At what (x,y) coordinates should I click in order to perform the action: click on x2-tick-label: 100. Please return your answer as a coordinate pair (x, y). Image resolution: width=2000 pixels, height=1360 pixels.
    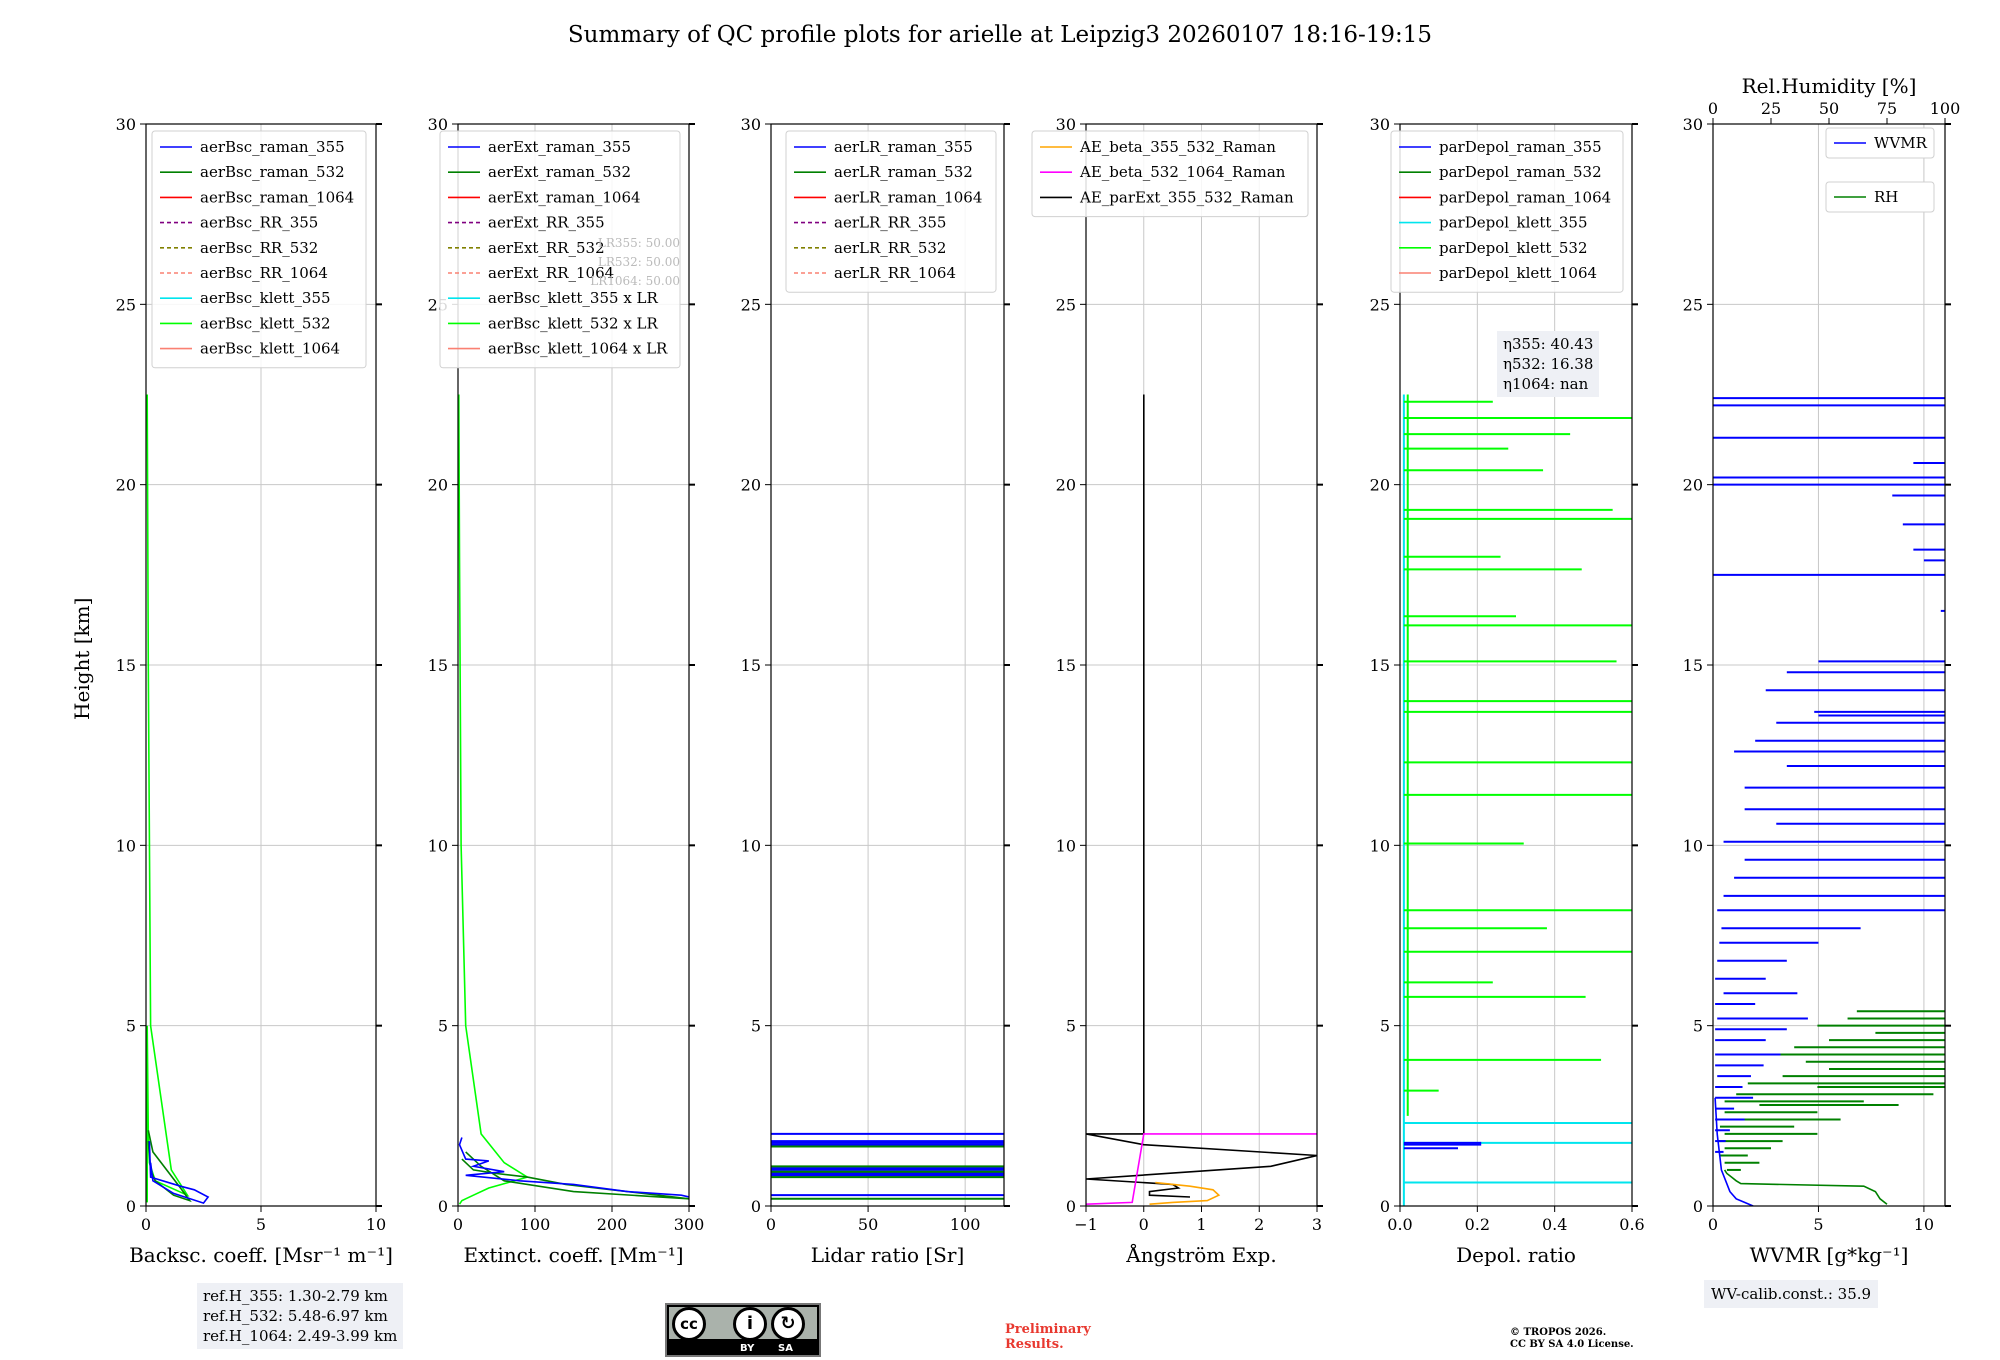
    Looking at the image, I should click on (1945, 108).